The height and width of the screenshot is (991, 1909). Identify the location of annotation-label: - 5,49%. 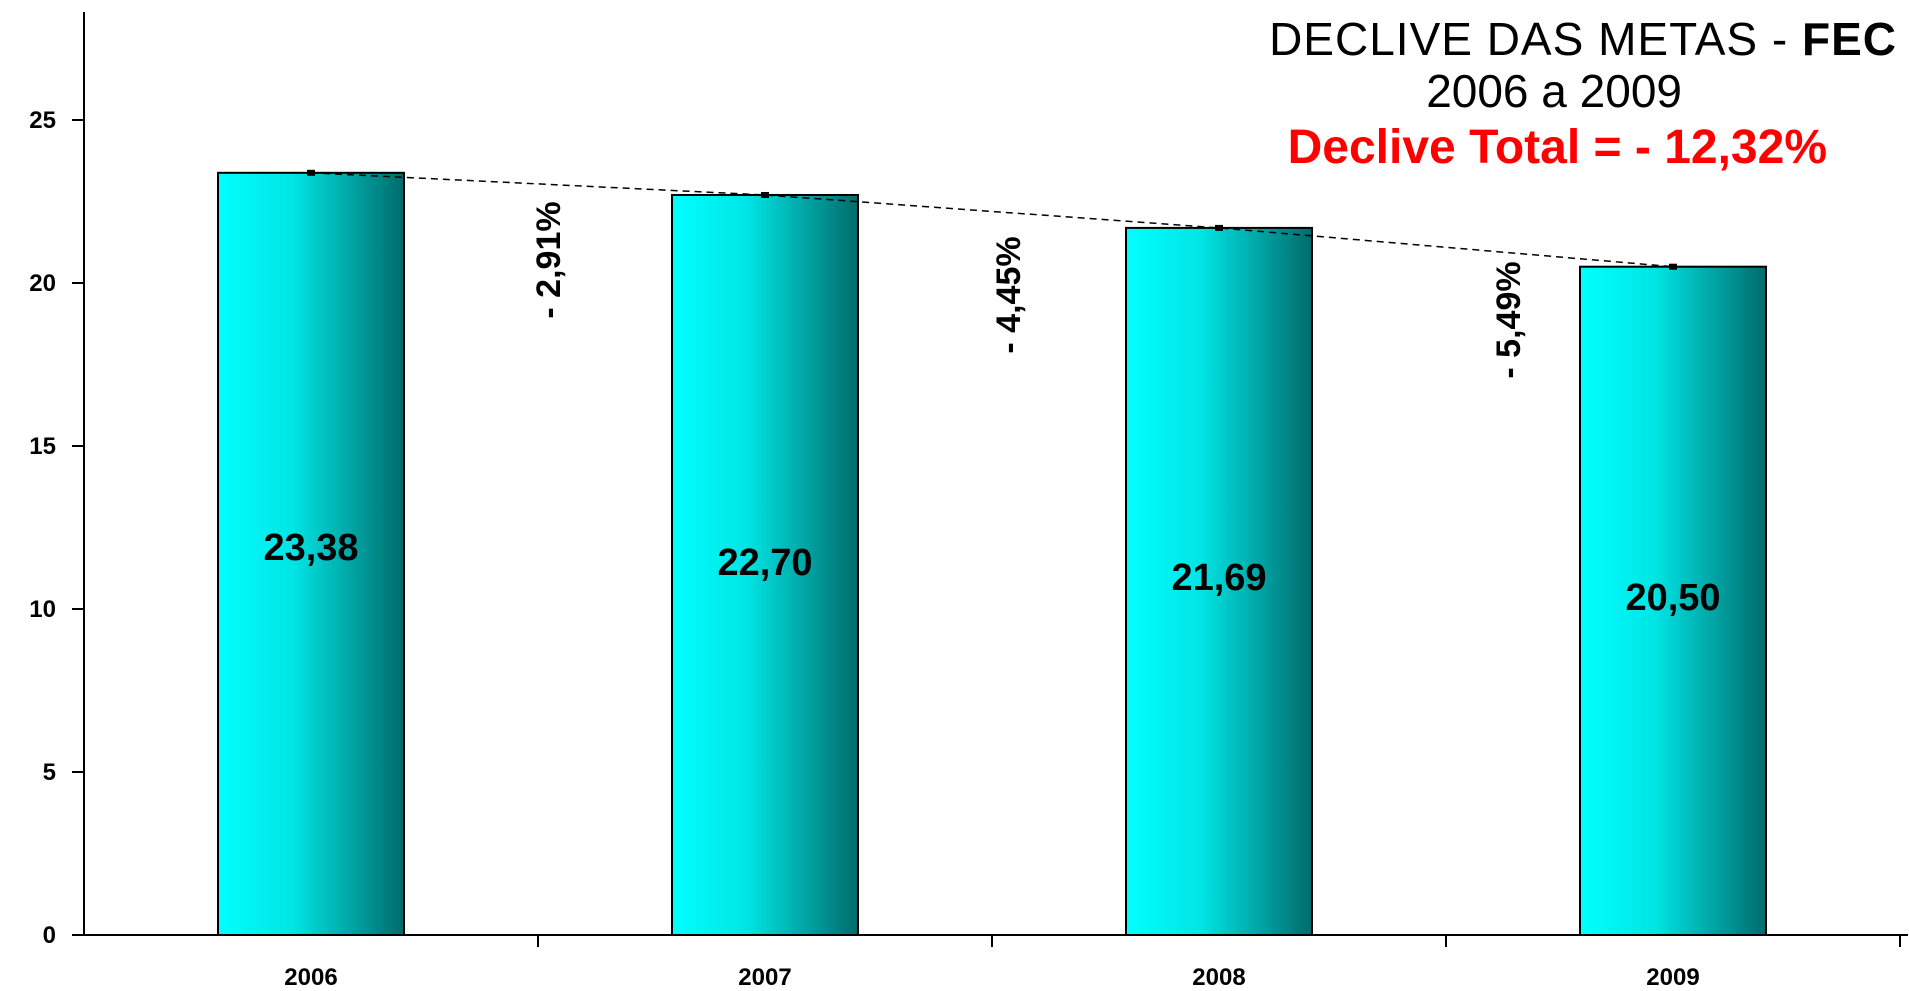
(1509, 319).